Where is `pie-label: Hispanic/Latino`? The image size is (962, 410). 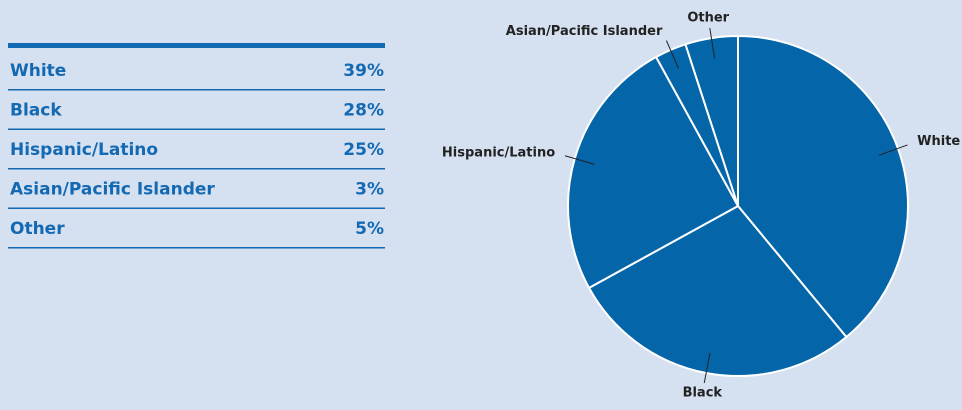 pie-label: Hispanic/Latino is located at coordinates (498, 152).